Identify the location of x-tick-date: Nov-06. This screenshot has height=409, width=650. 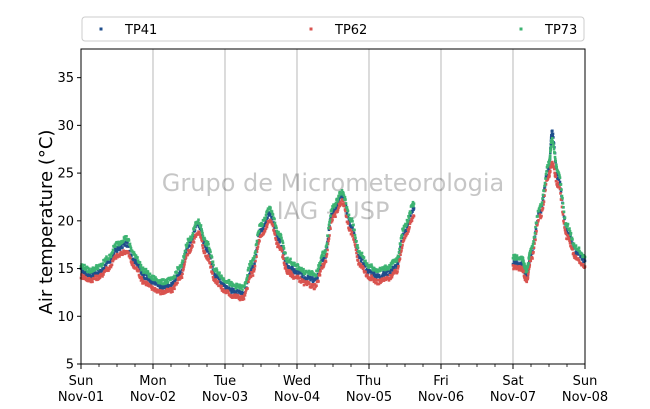
(441, 397).